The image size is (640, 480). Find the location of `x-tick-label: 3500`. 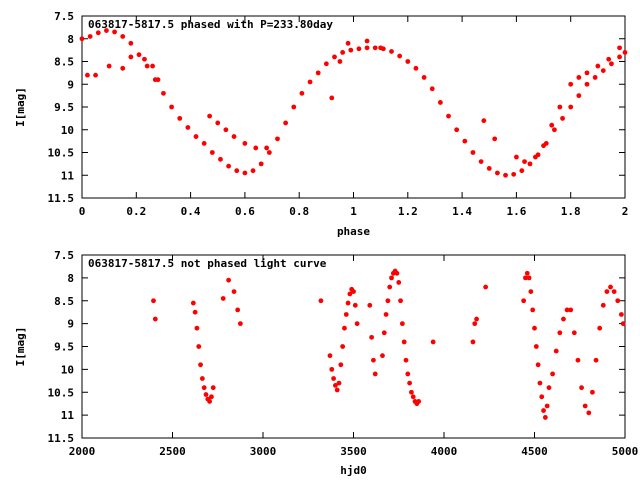

x-tick-label: 3500 is located at coordinates (353, 451).